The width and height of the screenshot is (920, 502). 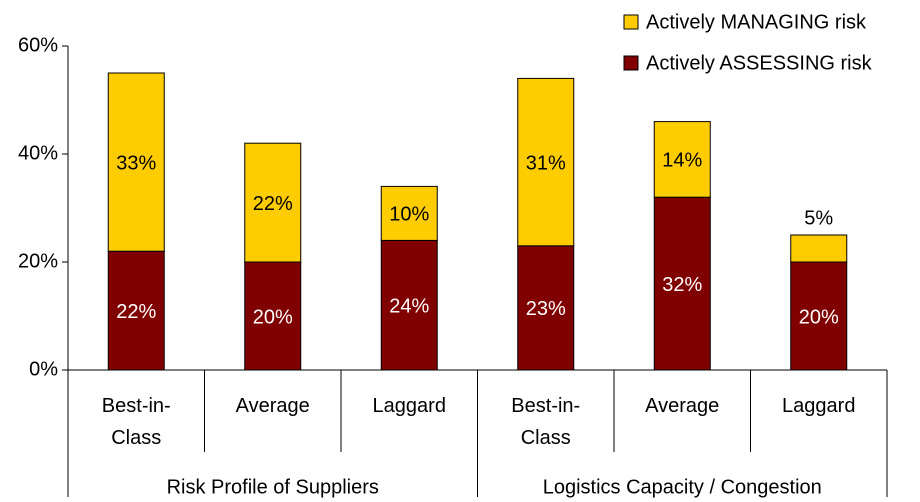 What do you see at coordinates (38, 153) in the screenshot?
I see `y-tick-label: 40%` at bounding box center [38, 153].